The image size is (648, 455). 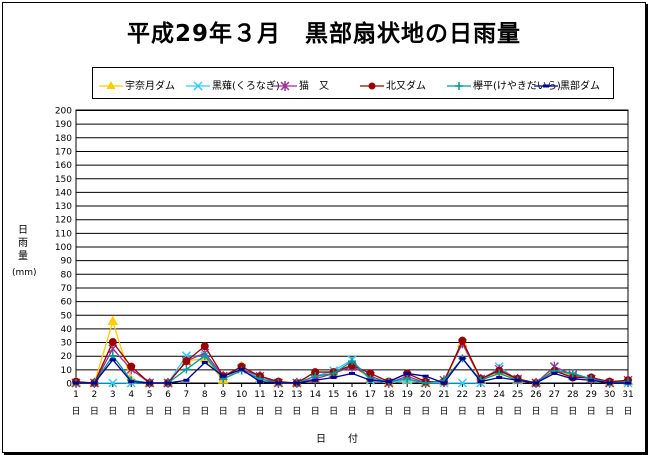 I want to click on x-tick-label: 17, so click(x=370, y=395).